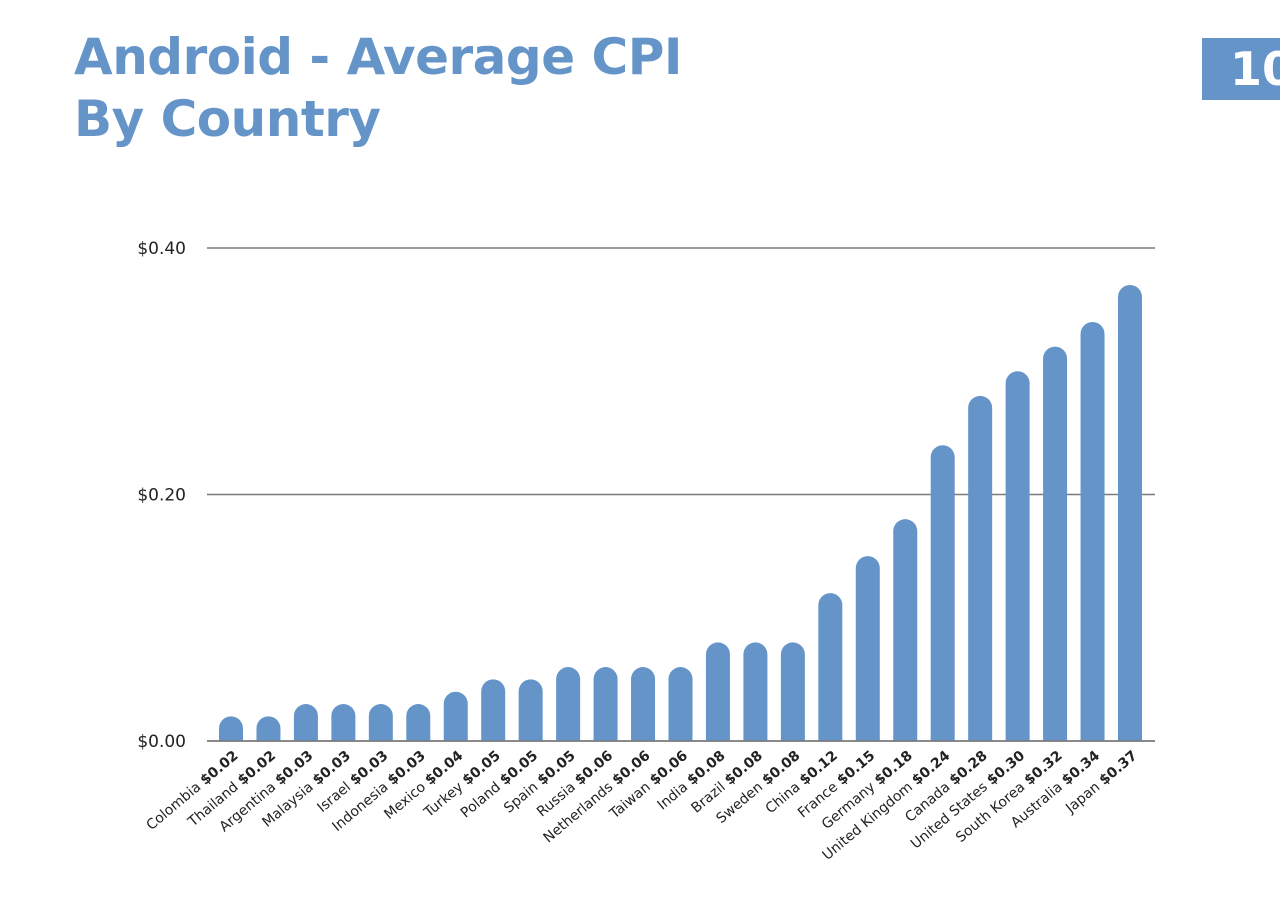 The height and width of the screenshot is (914, 1280). Describe the element at coordinates (830, 667) in the screenshot. I see `bar-china` at that location.